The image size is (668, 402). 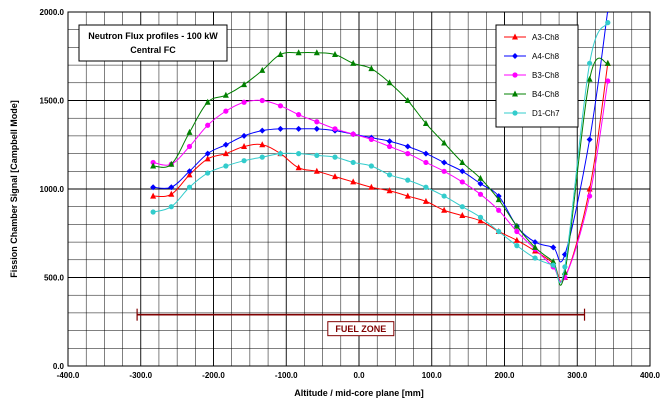 What do you see at coordinates (52, 189) in the screenshot?
I see `y-axis-ticks: 0.0 500.0 1000.0 1500.0 2000.0` at bounding box center [52, 189].